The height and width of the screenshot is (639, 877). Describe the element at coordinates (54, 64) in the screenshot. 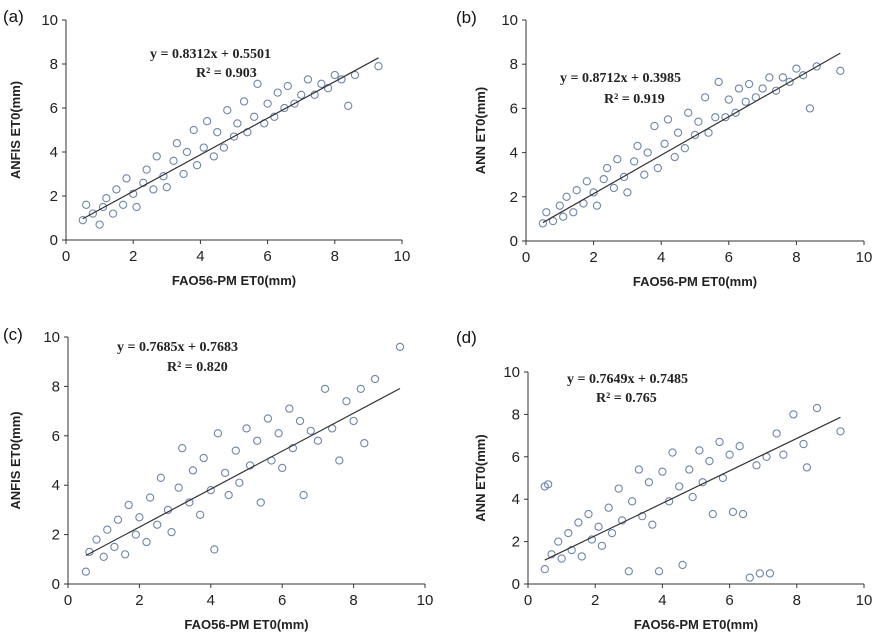

I see `y-tick-label: 8` at that location.